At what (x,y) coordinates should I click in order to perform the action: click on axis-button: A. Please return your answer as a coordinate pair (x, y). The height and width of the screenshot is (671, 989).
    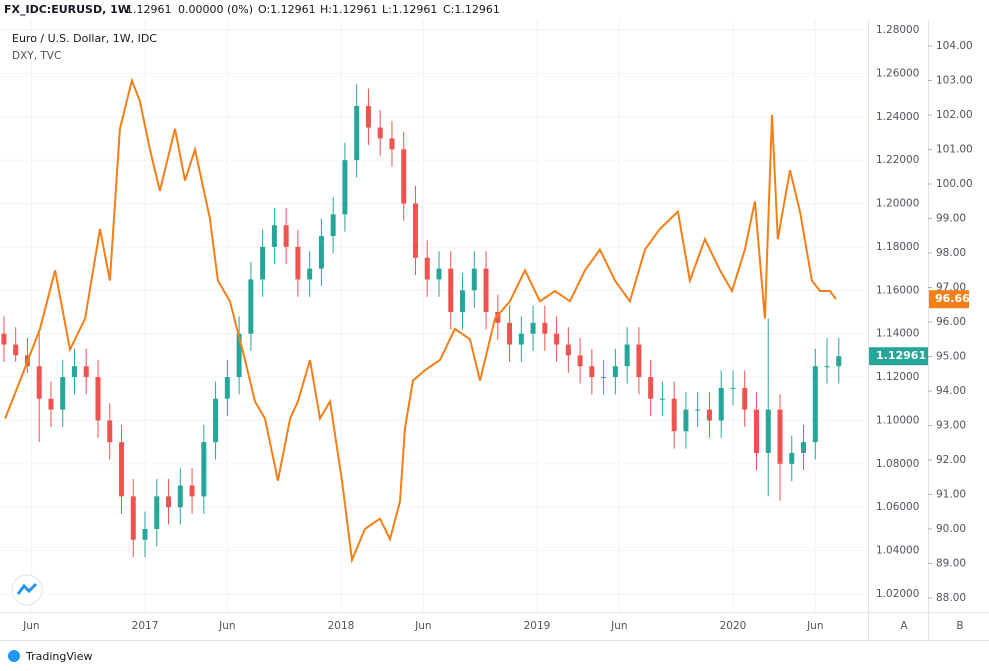
    Looking at the image, I should click on (904, 626).